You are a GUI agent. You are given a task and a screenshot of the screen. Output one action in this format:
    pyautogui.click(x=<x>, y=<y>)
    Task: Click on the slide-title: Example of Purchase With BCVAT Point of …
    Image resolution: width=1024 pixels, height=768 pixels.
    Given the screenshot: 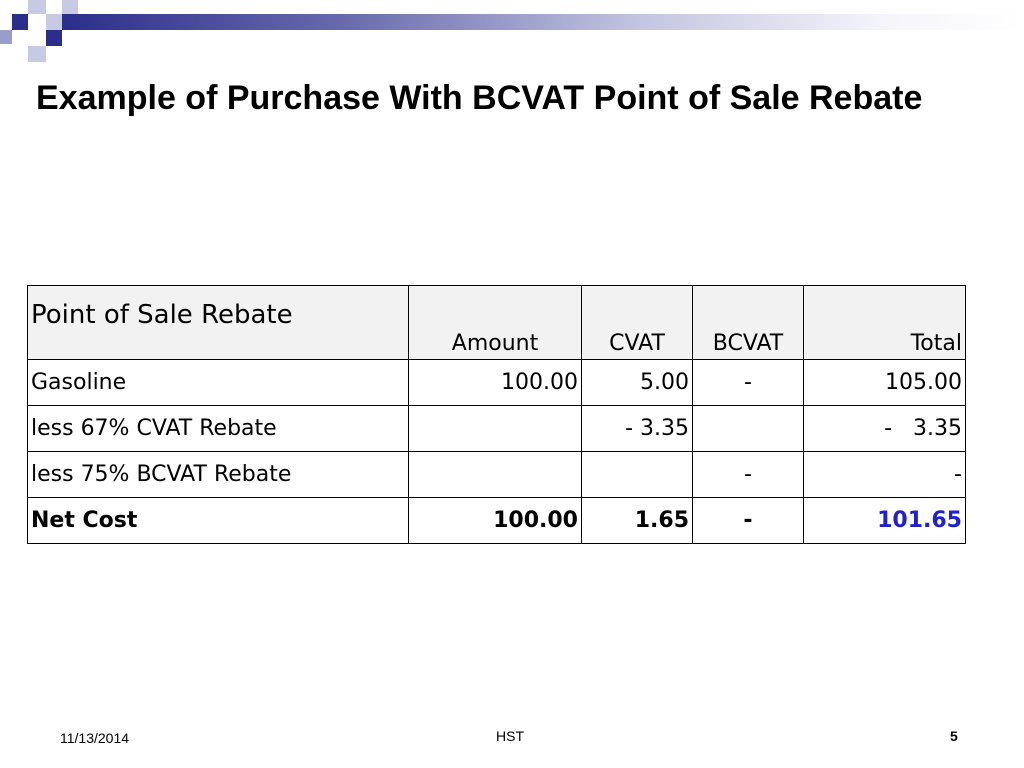 What is the action you would take?
    pyautogui.click(x=479, y=98)
    